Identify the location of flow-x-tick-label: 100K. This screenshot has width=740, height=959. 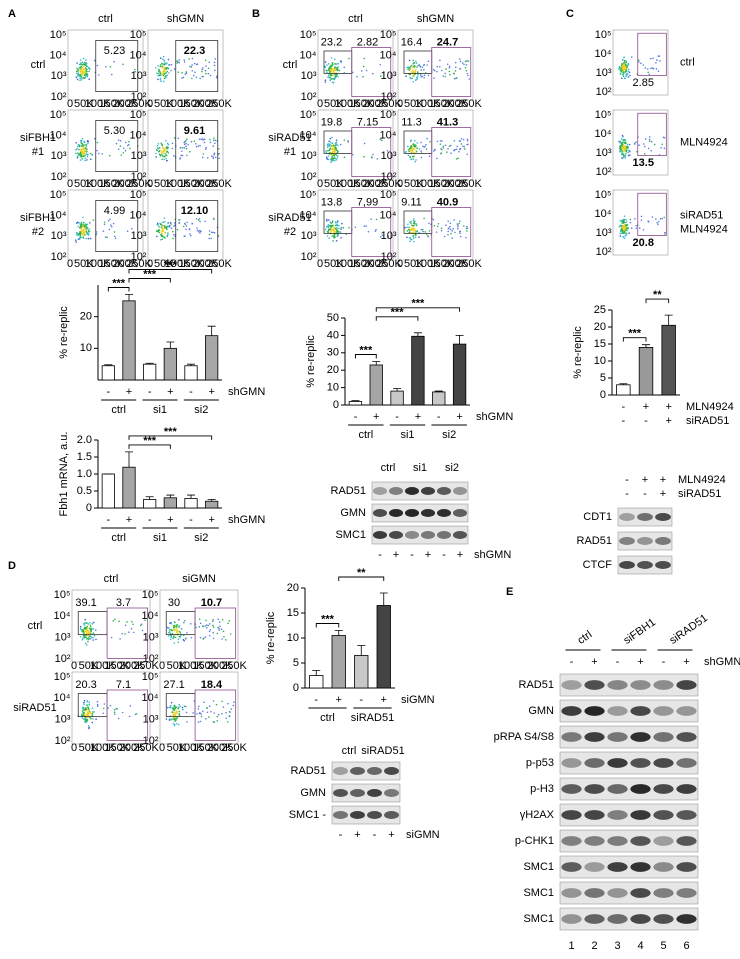
(348, 264).